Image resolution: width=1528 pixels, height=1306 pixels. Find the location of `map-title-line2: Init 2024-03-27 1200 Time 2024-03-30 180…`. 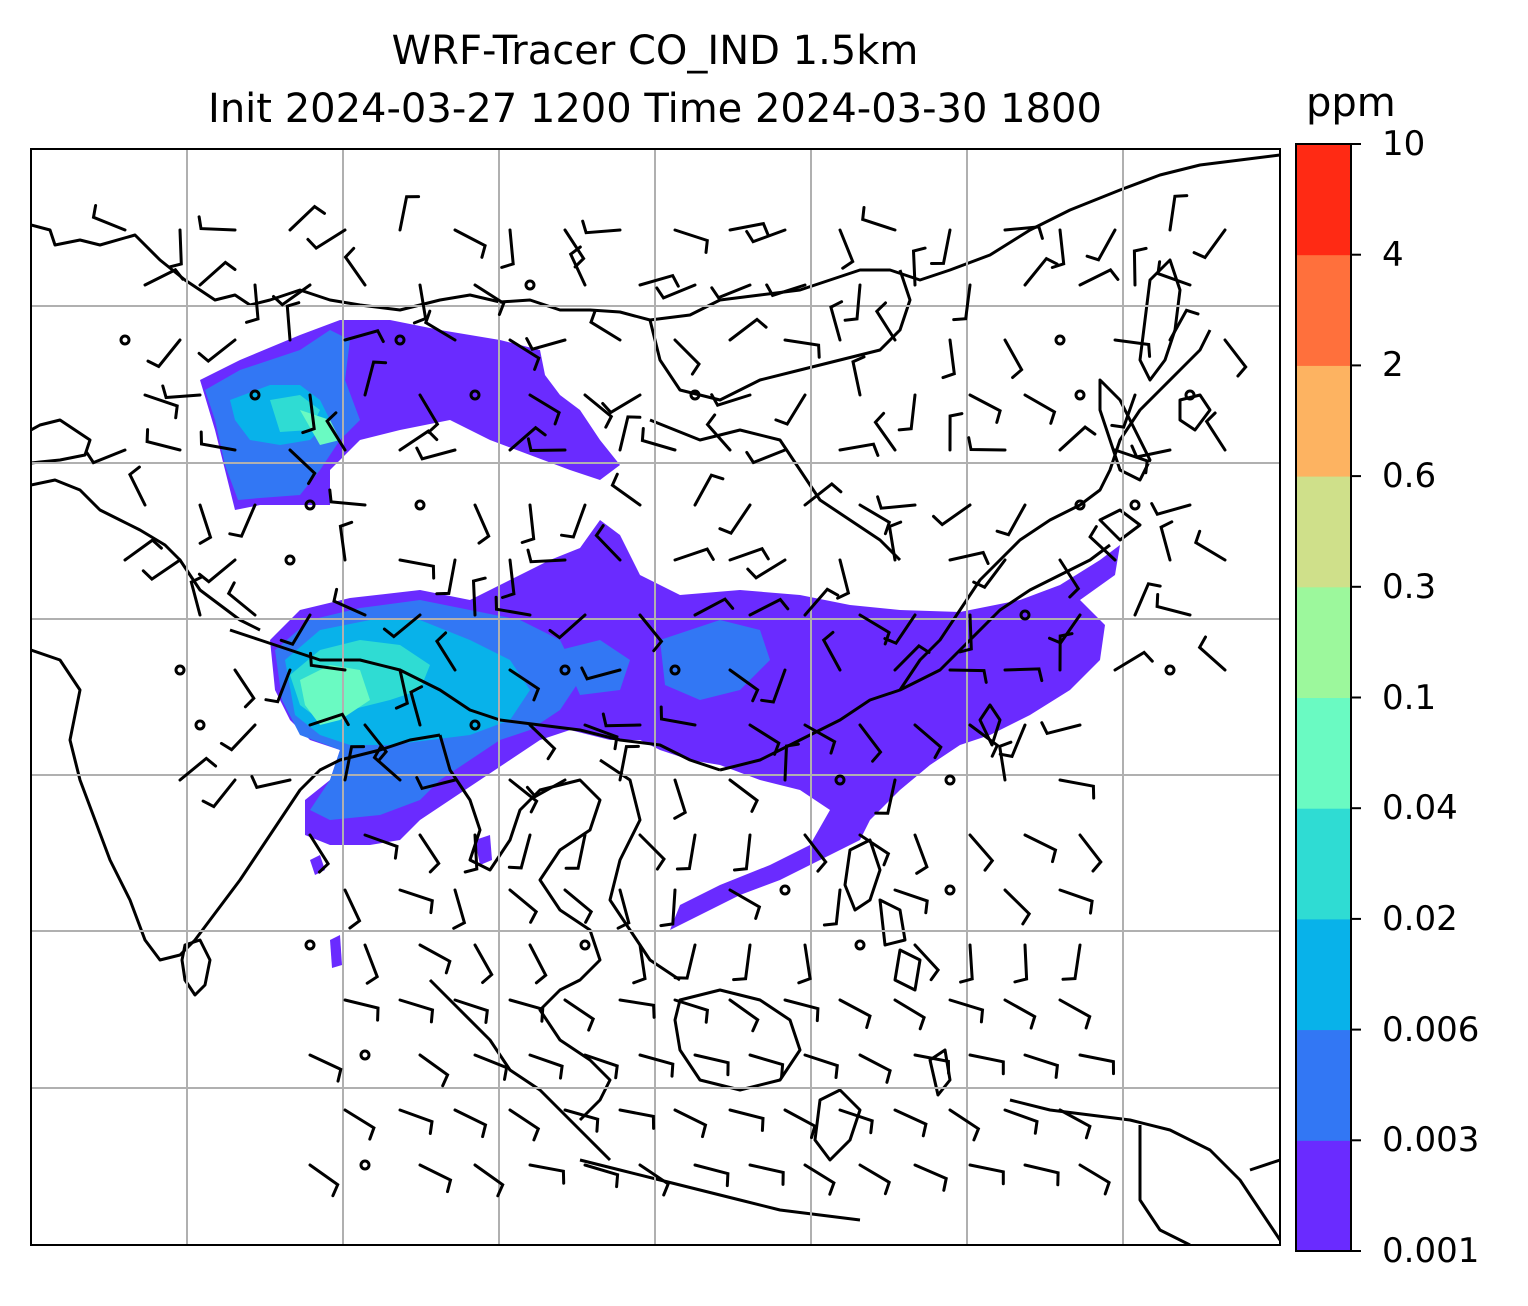

map-title-line2: Init 2024-03-27 1200 Time 2024-03-30 180… is located at coordinates (655, 109).